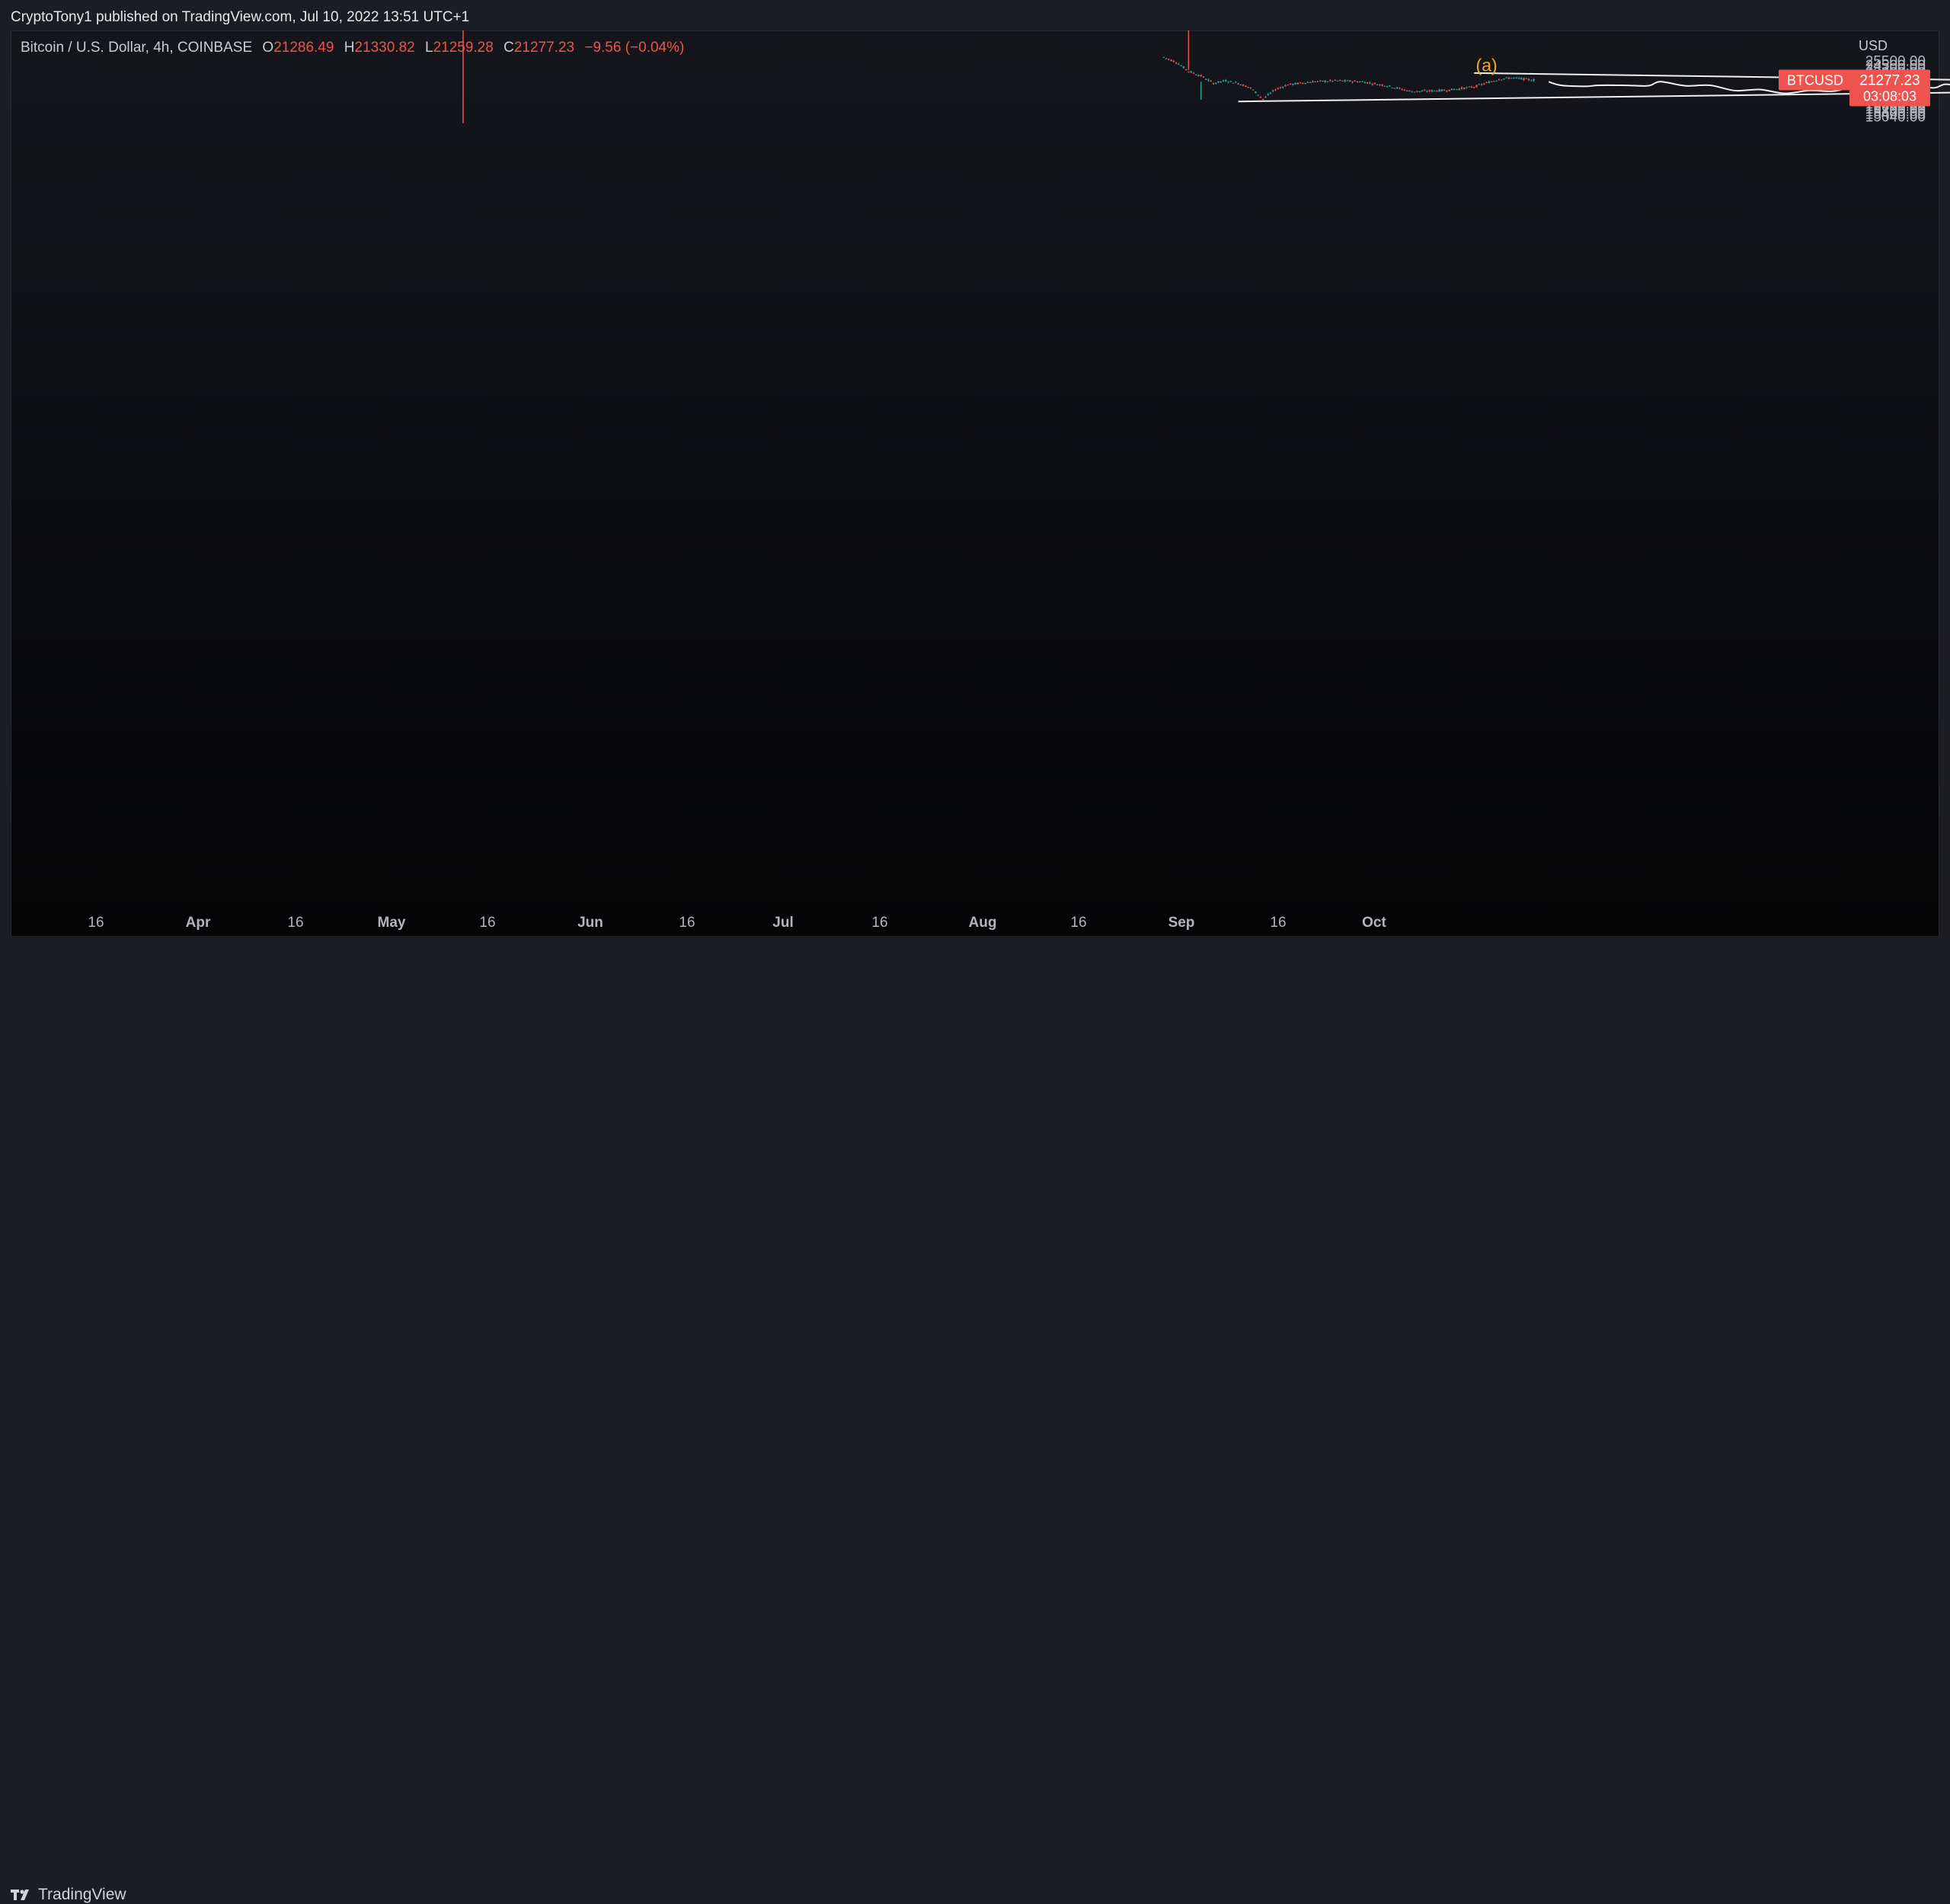 The height and width of the screenshot is (1904, 1950). What do you see at coordinates (198, 923) in the screenshot?
I see `time-tick-label: Apr` at bounding box center [198, 923].